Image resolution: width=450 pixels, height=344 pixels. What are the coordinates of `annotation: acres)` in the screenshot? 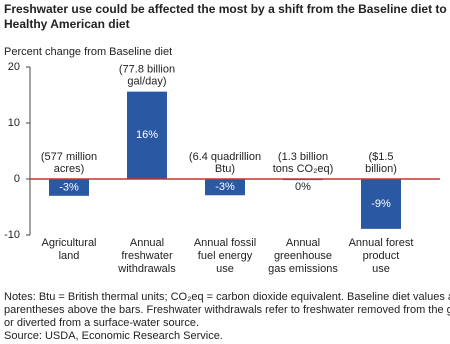 It's located at (69, 169).